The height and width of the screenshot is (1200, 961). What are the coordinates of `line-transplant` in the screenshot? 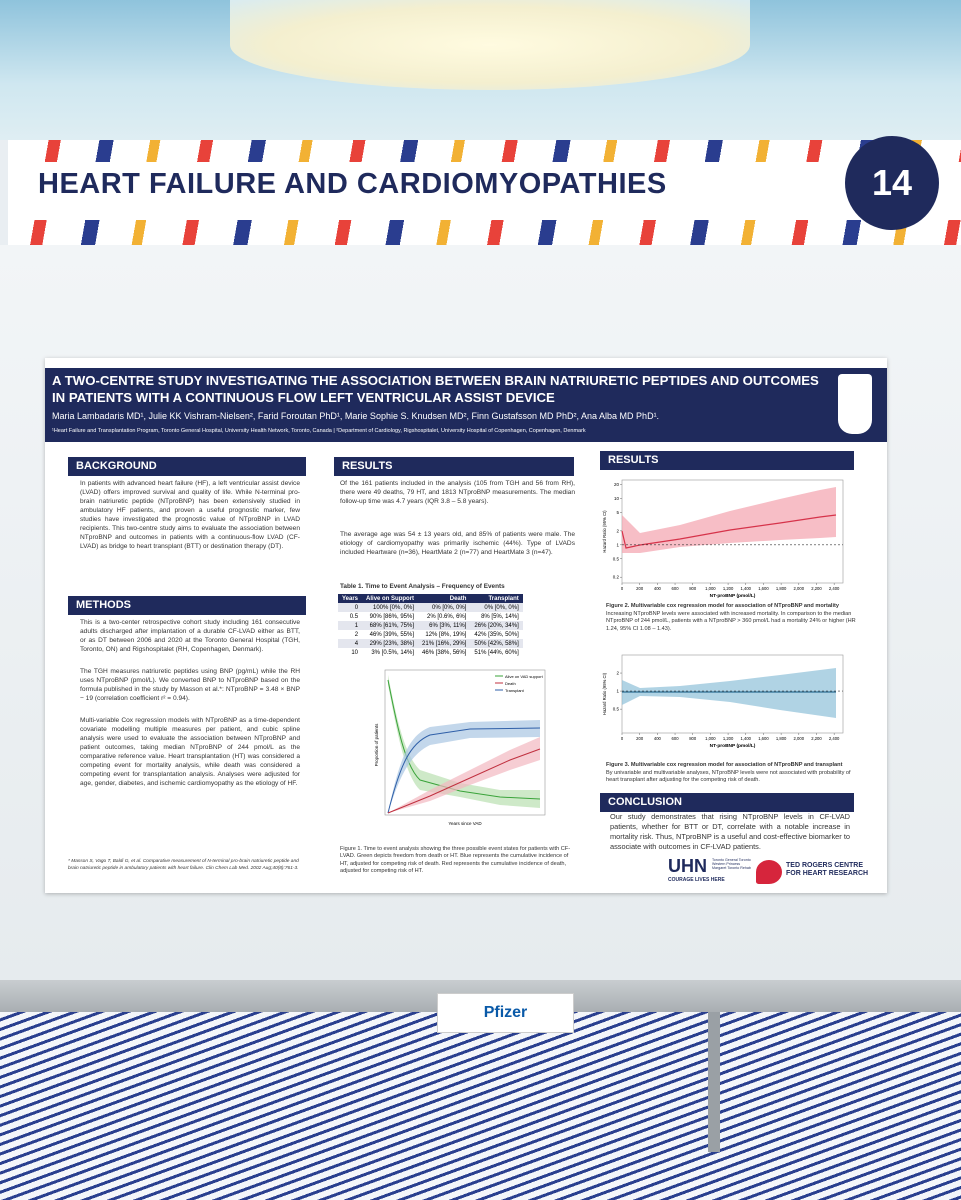 It's located at (464, 770).